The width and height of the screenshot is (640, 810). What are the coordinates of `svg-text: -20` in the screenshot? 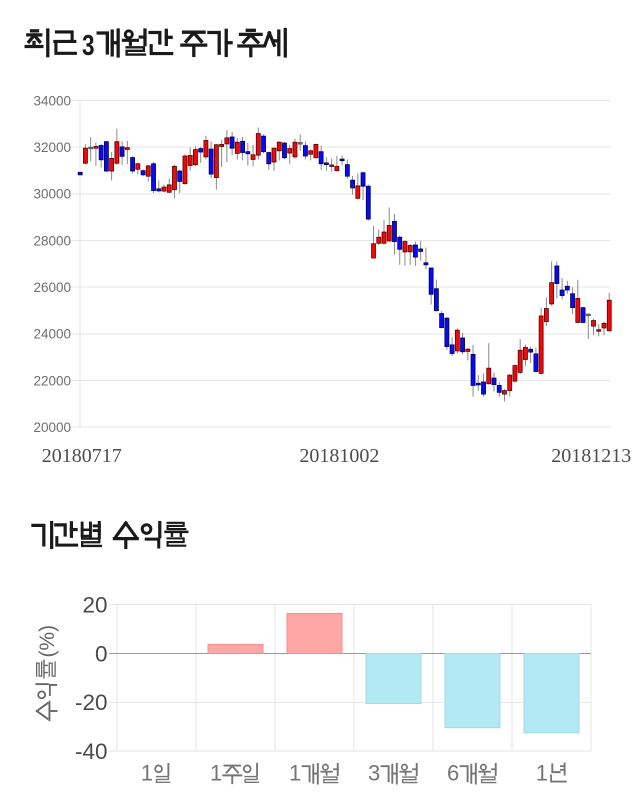 It's located at (91, 702).